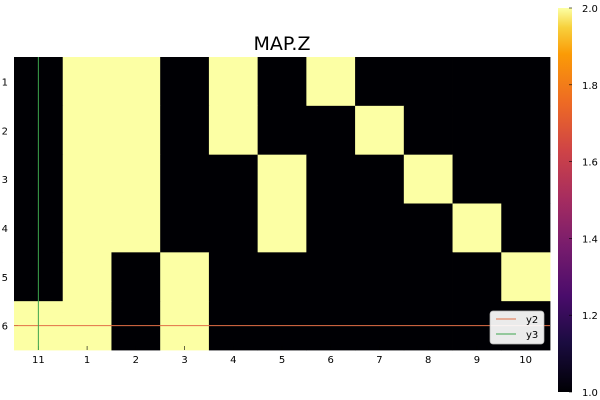  What do you see at coordinates (526, 130) in the screenshot?
I see `heatmap-cell-r2-c11` at bounding box center [526, 130].